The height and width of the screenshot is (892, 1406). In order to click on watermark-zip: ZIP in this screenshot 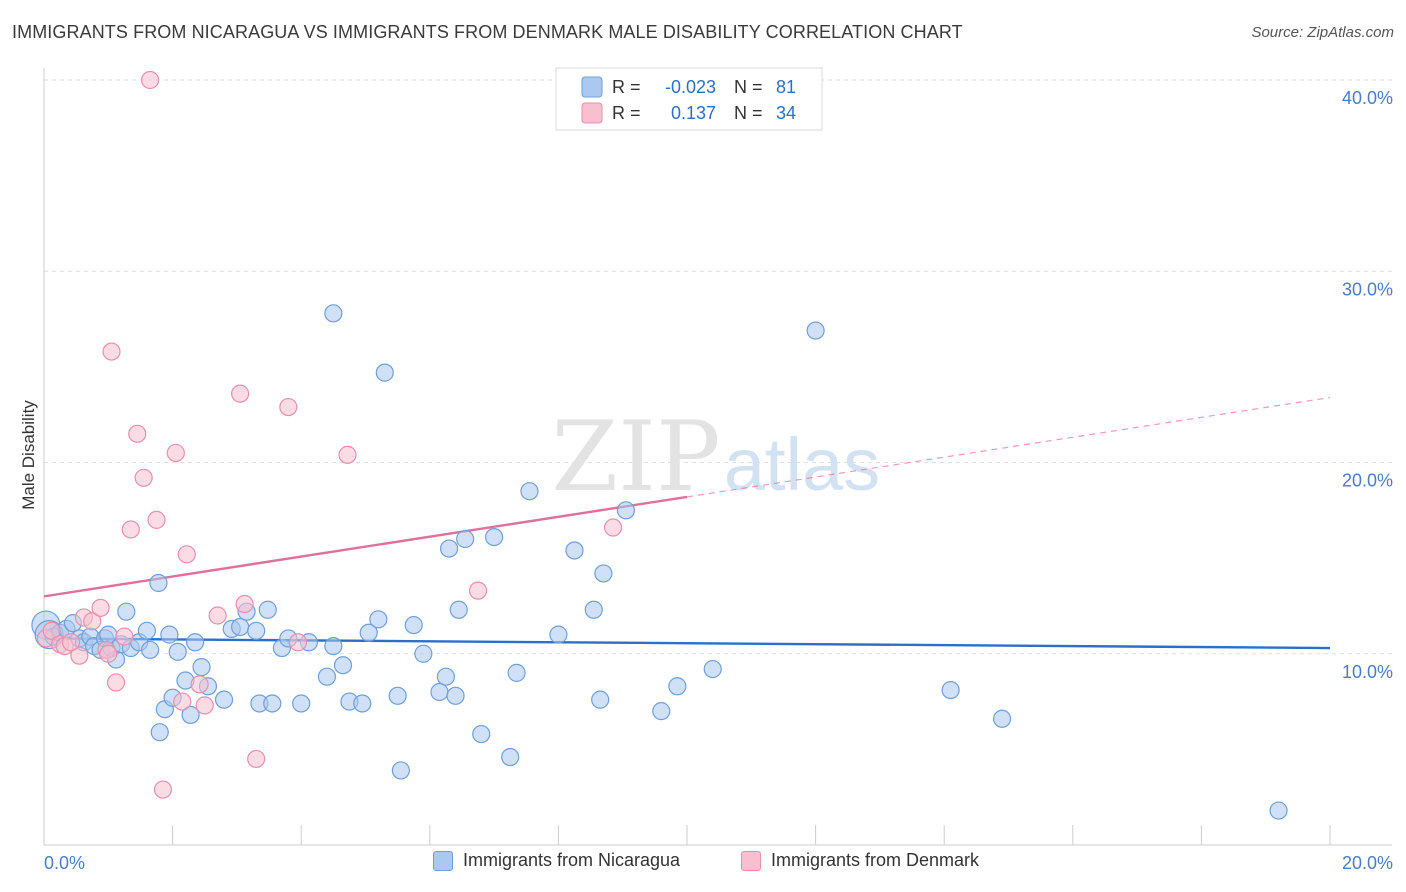, I will do `click(635, 457)`.